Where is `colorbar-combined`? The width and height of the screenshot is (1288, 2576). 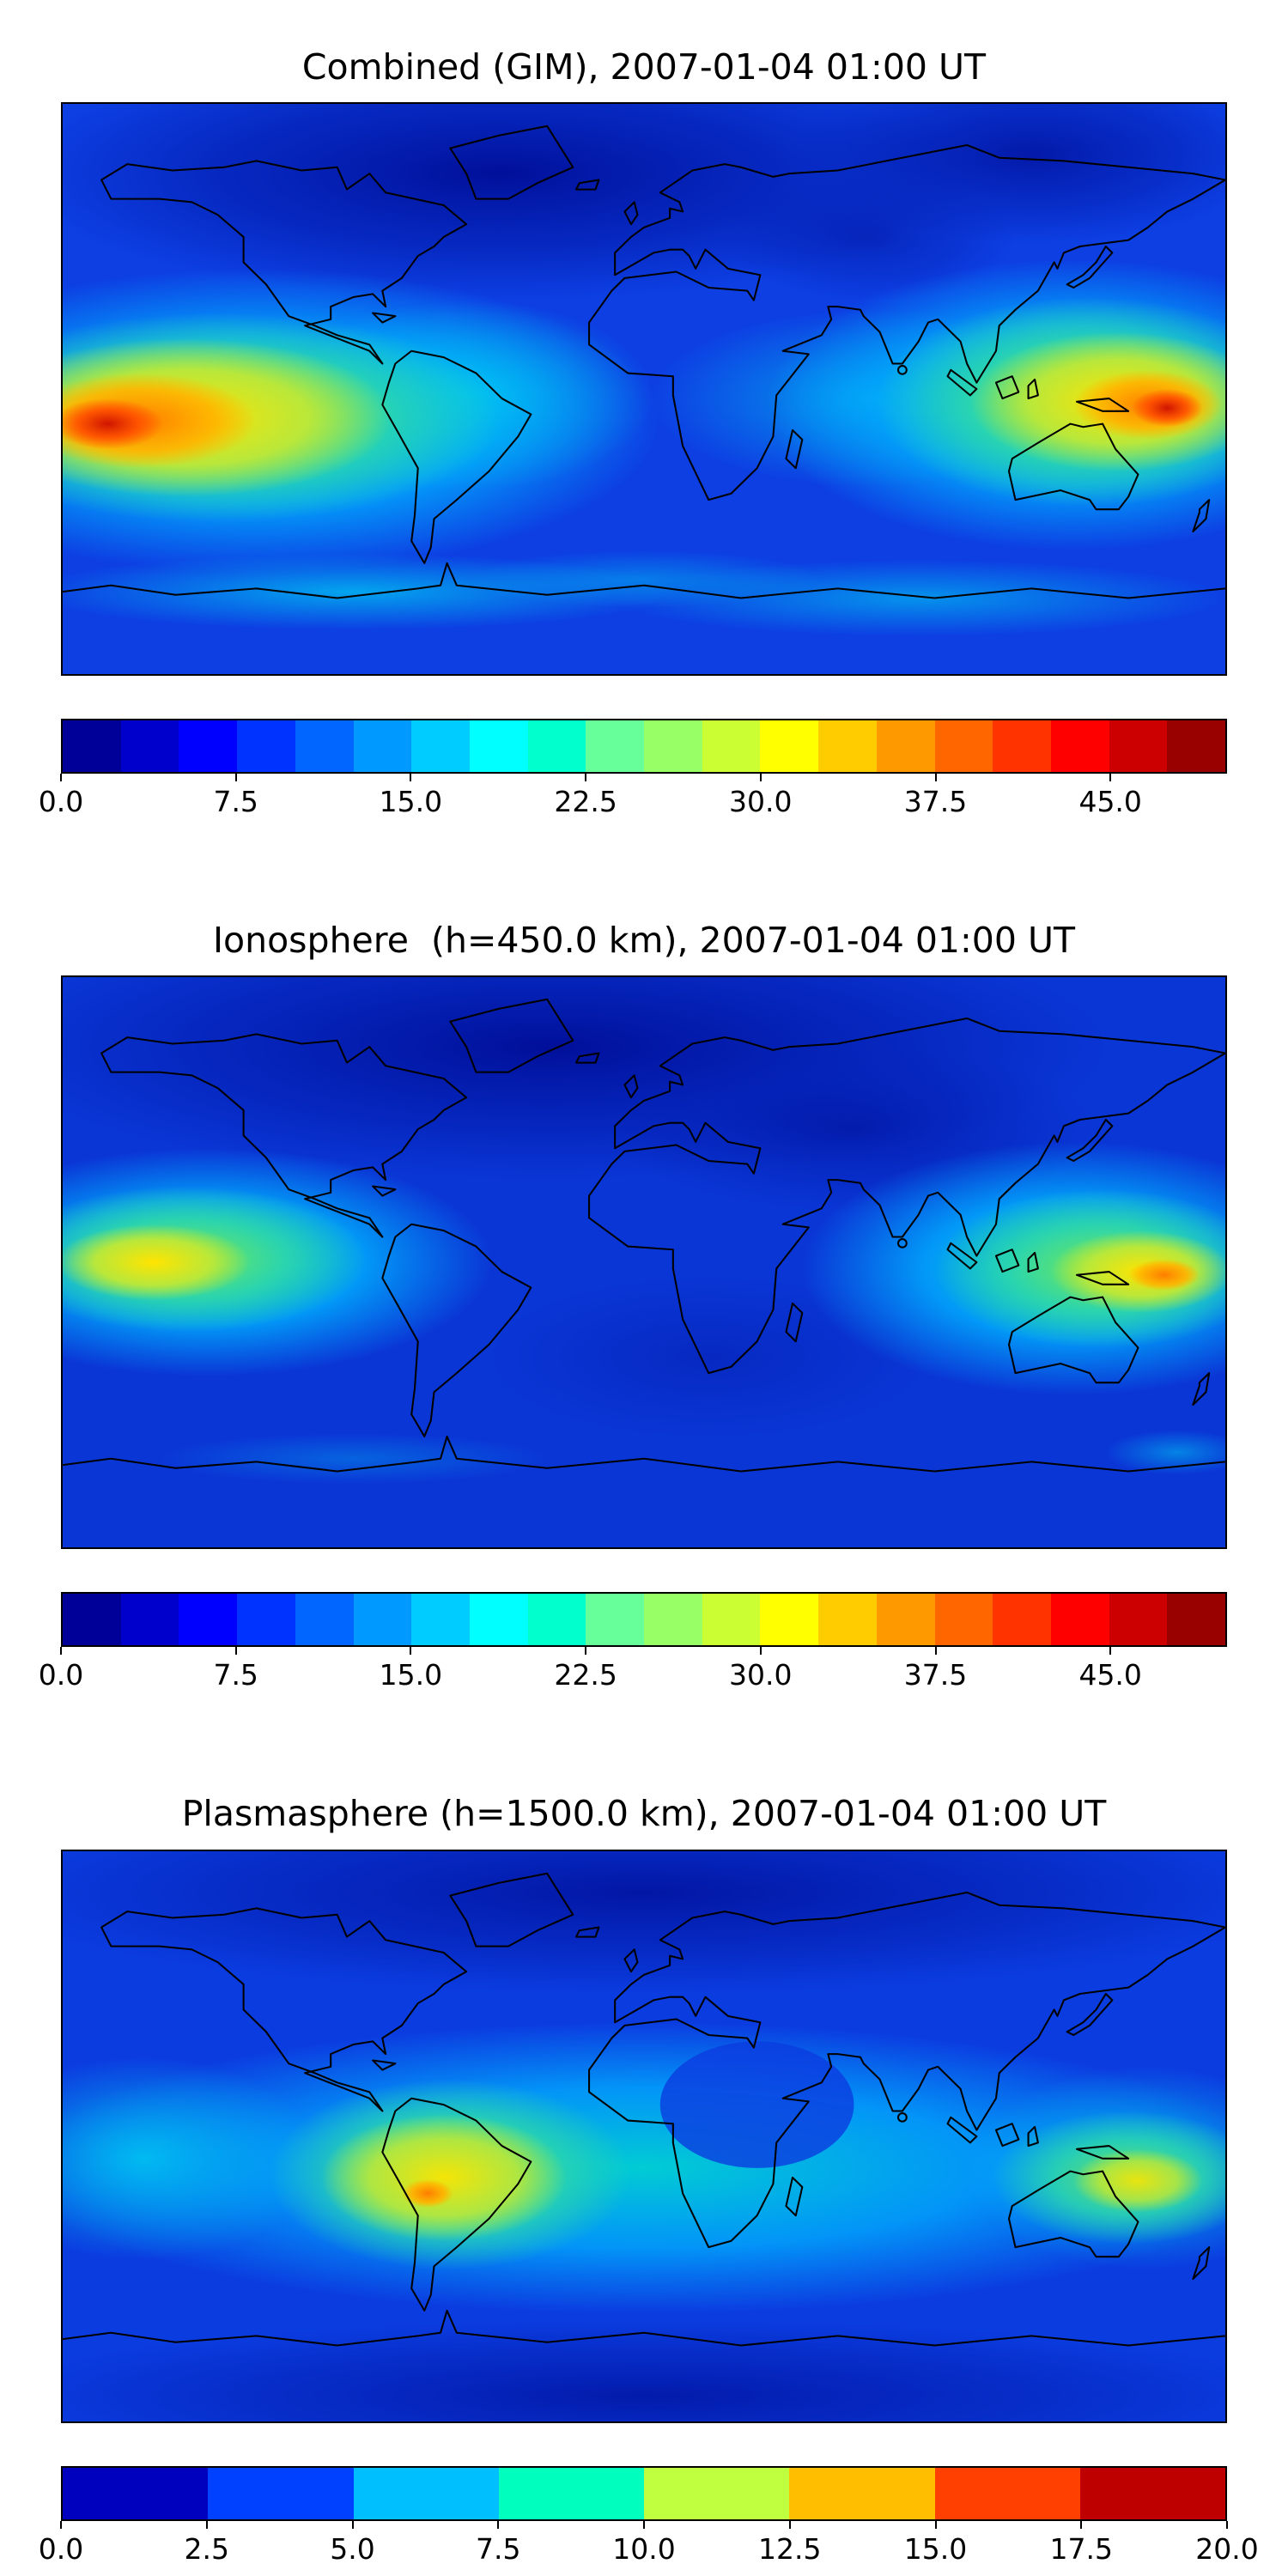
colorbar-combined is located at coordinates (644, 747).